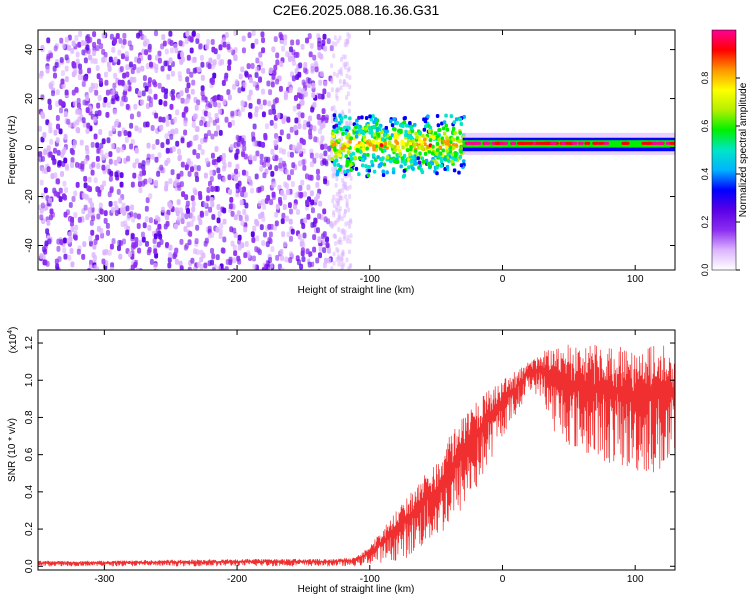  What do you see at coordinates (356, 290) in the screenshot?
I see `spectrogram-xlabel: Height of straight line (km)` at bounding box center [356, 290].